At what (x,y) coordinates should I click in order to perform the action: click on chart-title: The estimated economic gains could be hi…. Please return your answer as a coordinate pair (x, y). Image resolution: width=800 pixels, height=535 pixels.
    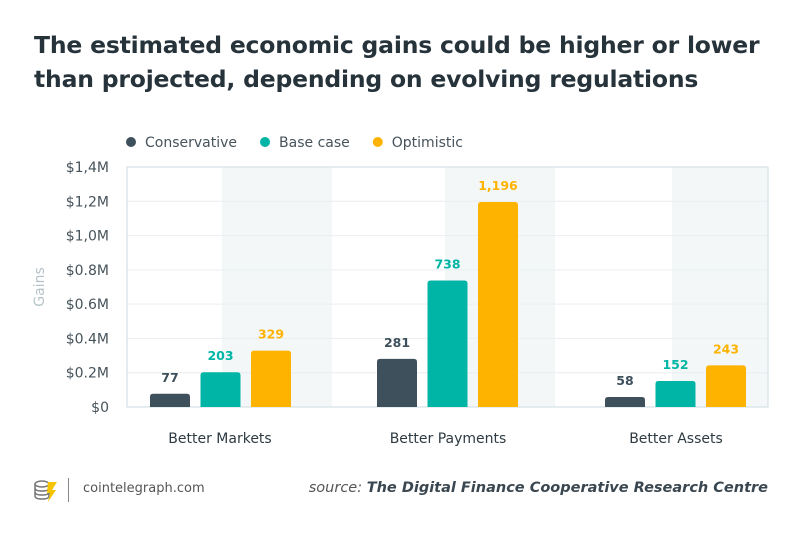
    Looking at the image, I should click on (397, 62).